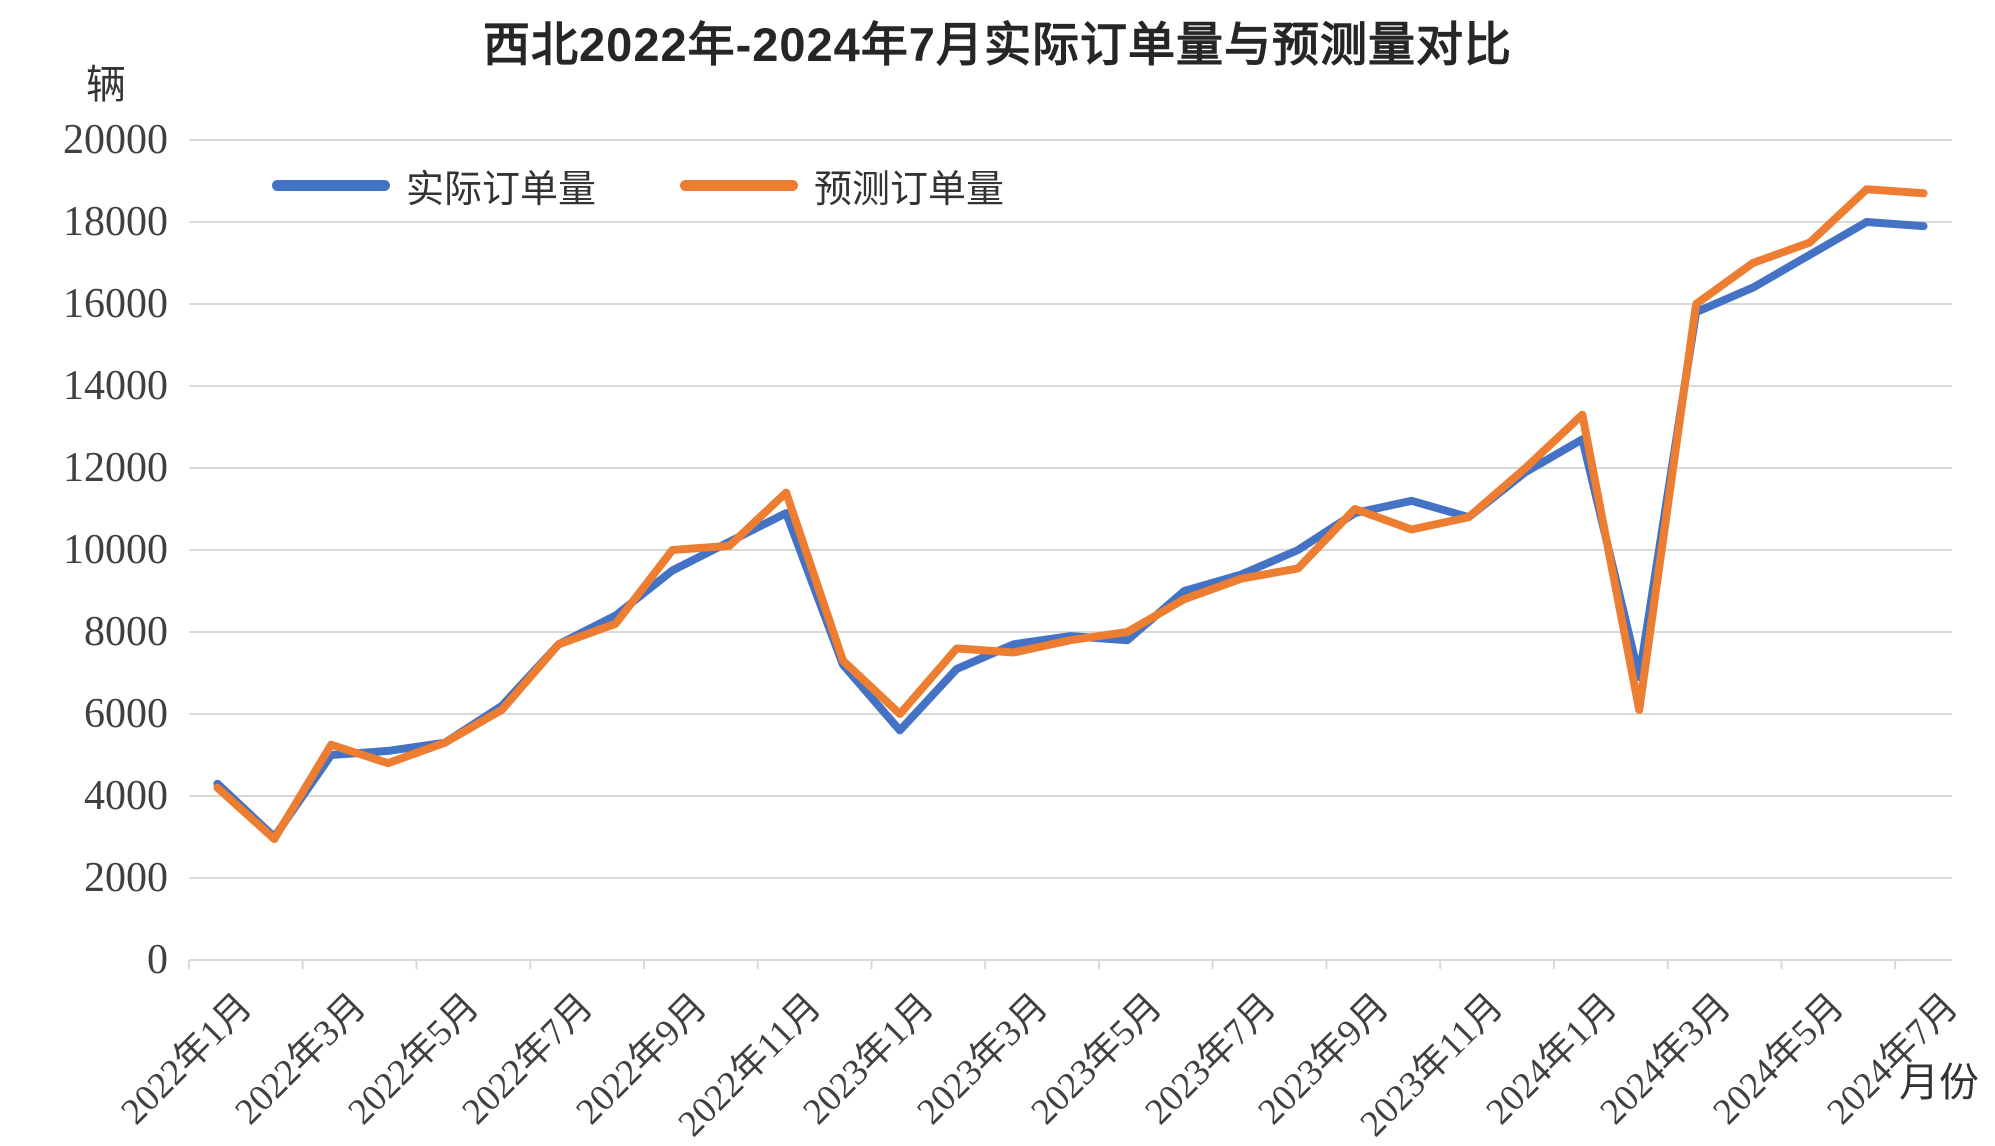 The image size is (1995, 1146). Describe the element at coordinates (115, 222) in the screenshot. I see `y-tick-label: 18000` at that location.